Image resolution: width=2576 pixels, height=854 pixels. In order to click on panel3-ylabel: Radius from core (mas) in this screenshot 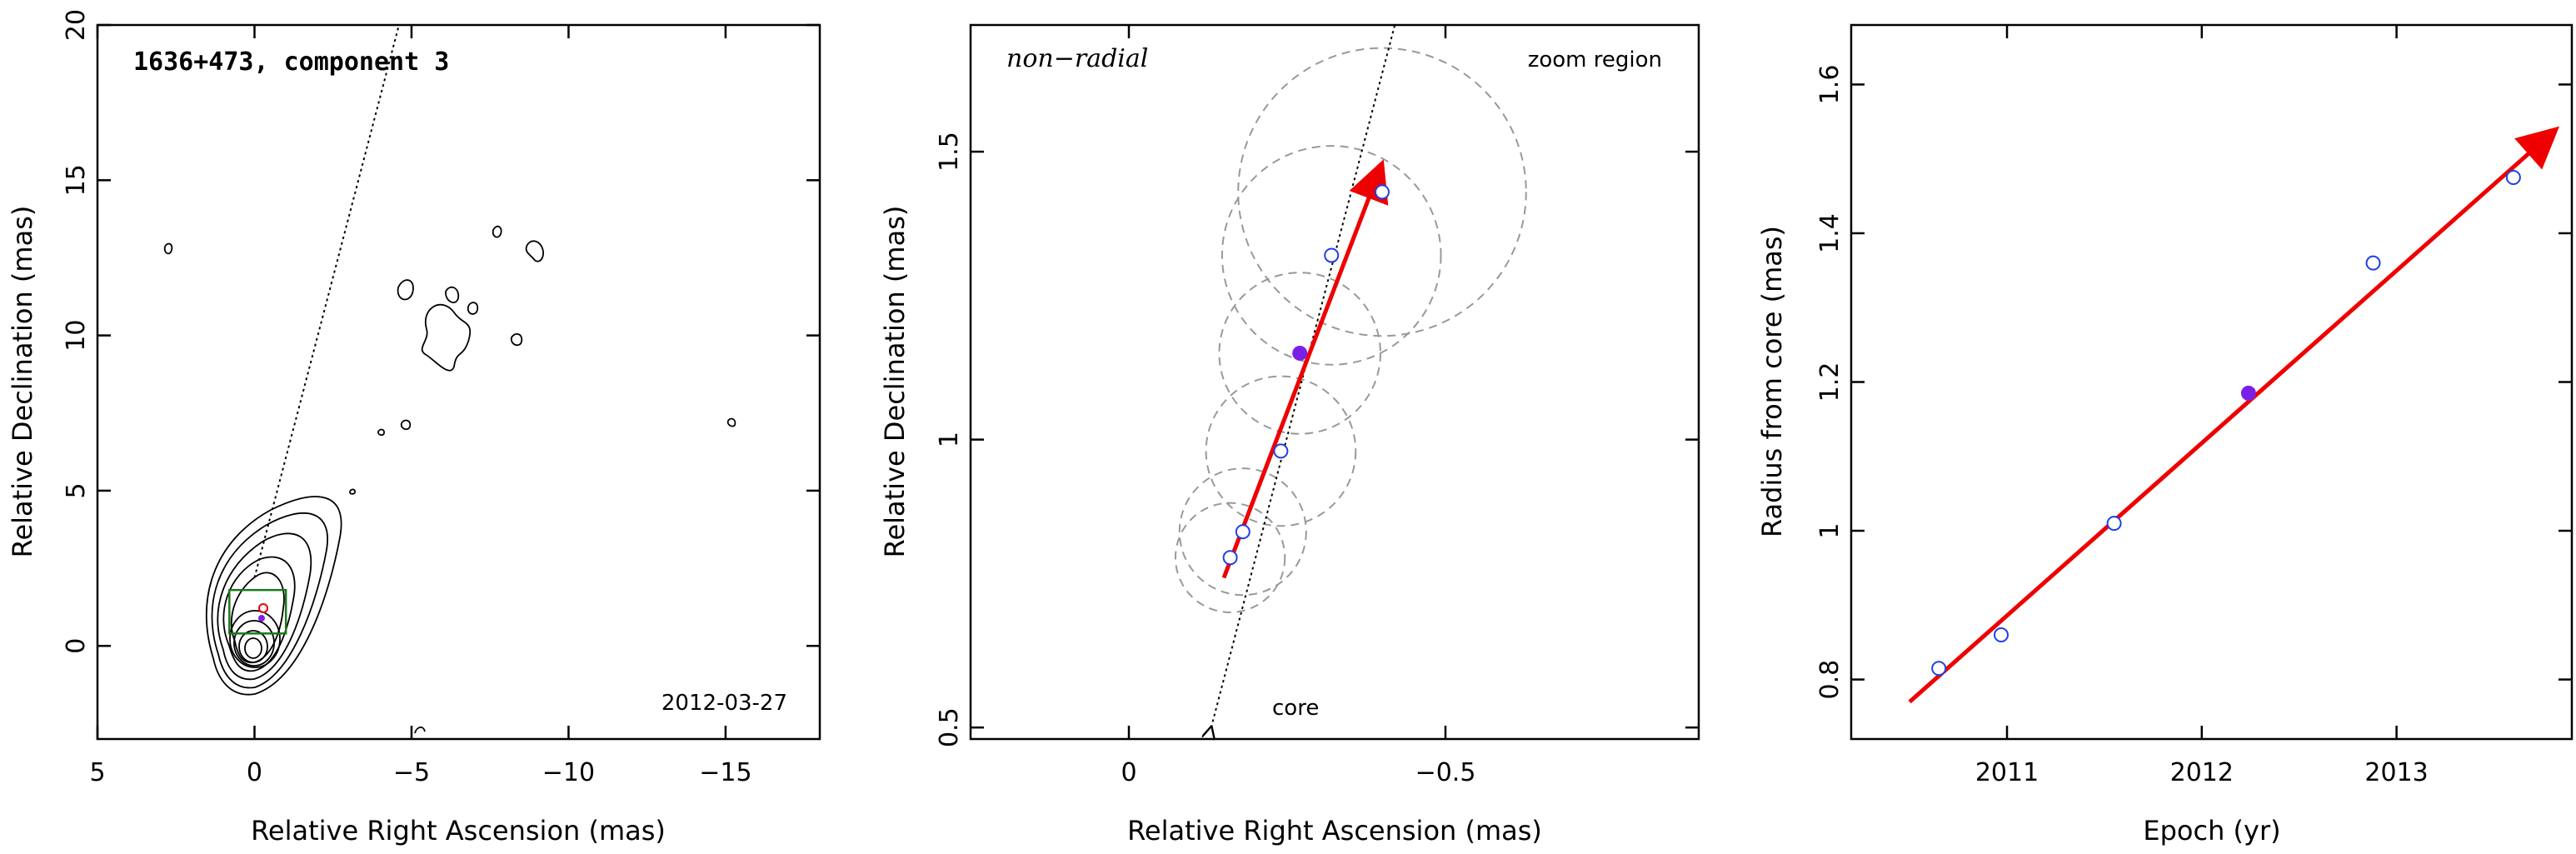, I will do `click(1772, 381)`.